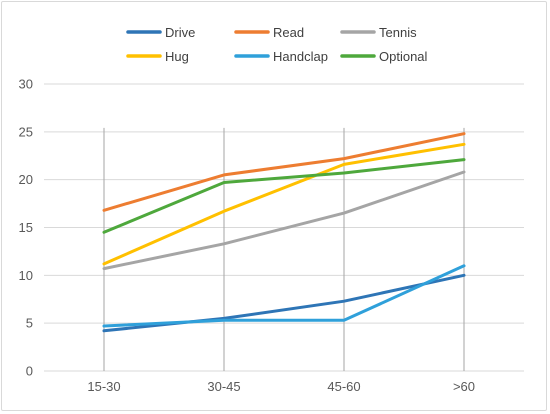 The height and width of the screenshot is (414, 550). Describe the element at coordinates (281, 386) in the screenshot. I see `x-axis-ticks: 15-30 30-45 45-60 >60` at that location.